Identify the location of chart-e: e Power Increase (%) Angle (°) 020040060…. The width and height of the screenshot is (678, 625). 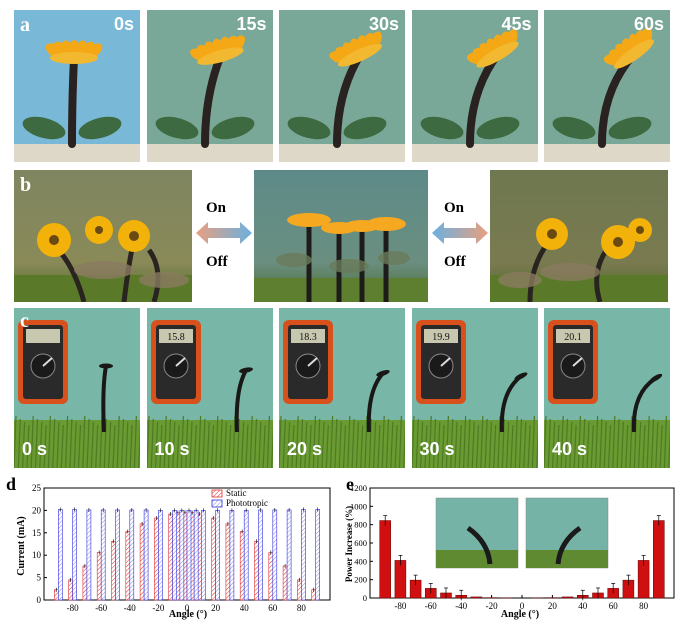
(509, 546).